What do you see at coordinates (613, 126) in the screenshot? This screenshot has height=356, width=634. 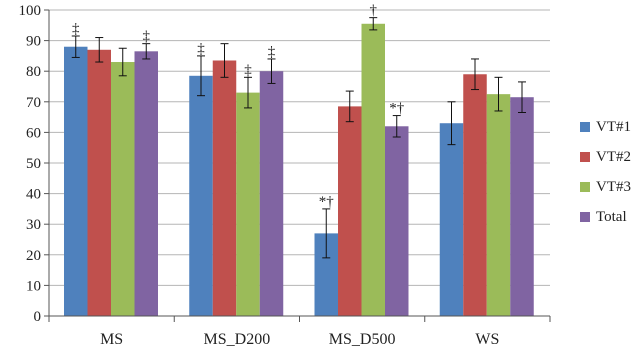 I see `legend-label: VT#1` at bounding box center [613, 126].